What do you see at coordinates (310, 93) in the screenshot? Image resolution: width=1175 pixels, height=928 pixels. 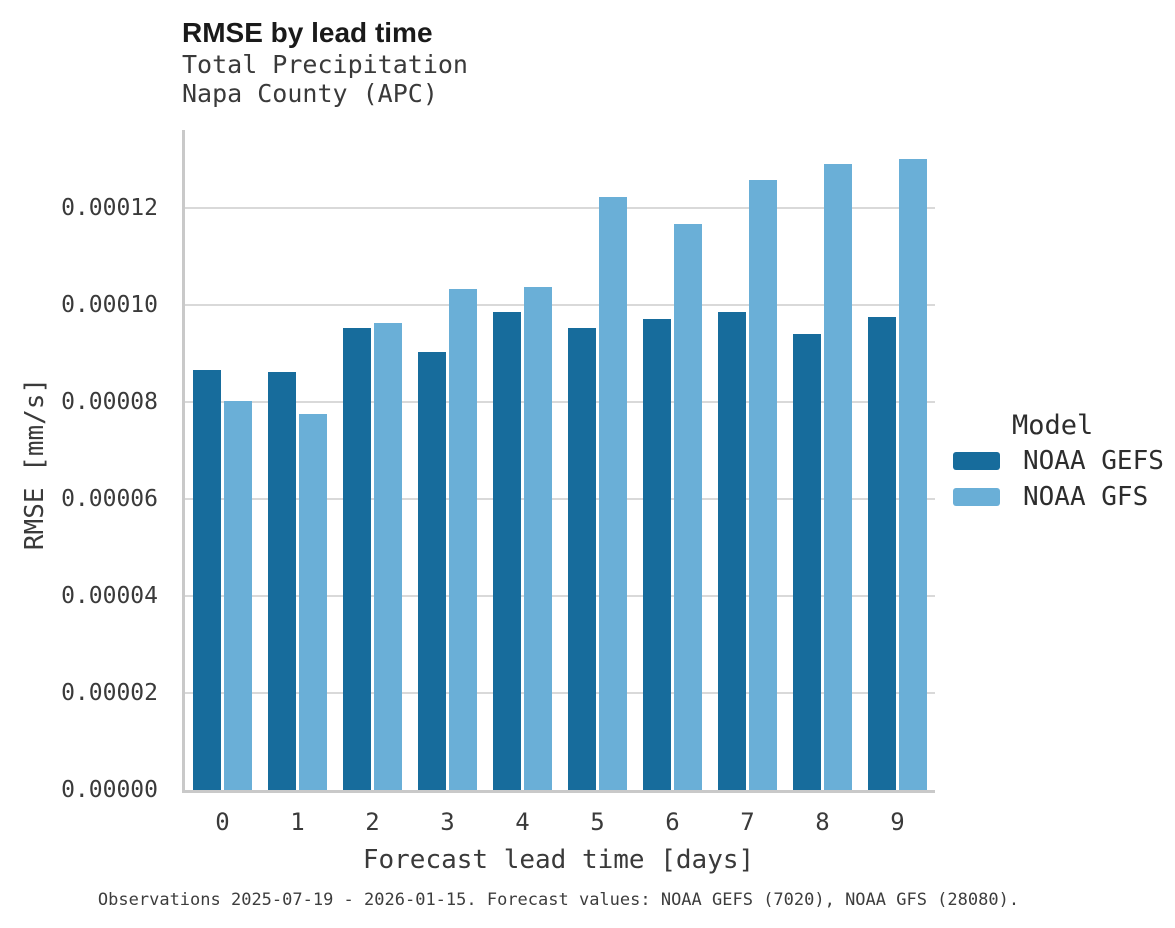 I see `chart-subtitle-line-2: Napa County (APC)` at bounding box center [310, 93].